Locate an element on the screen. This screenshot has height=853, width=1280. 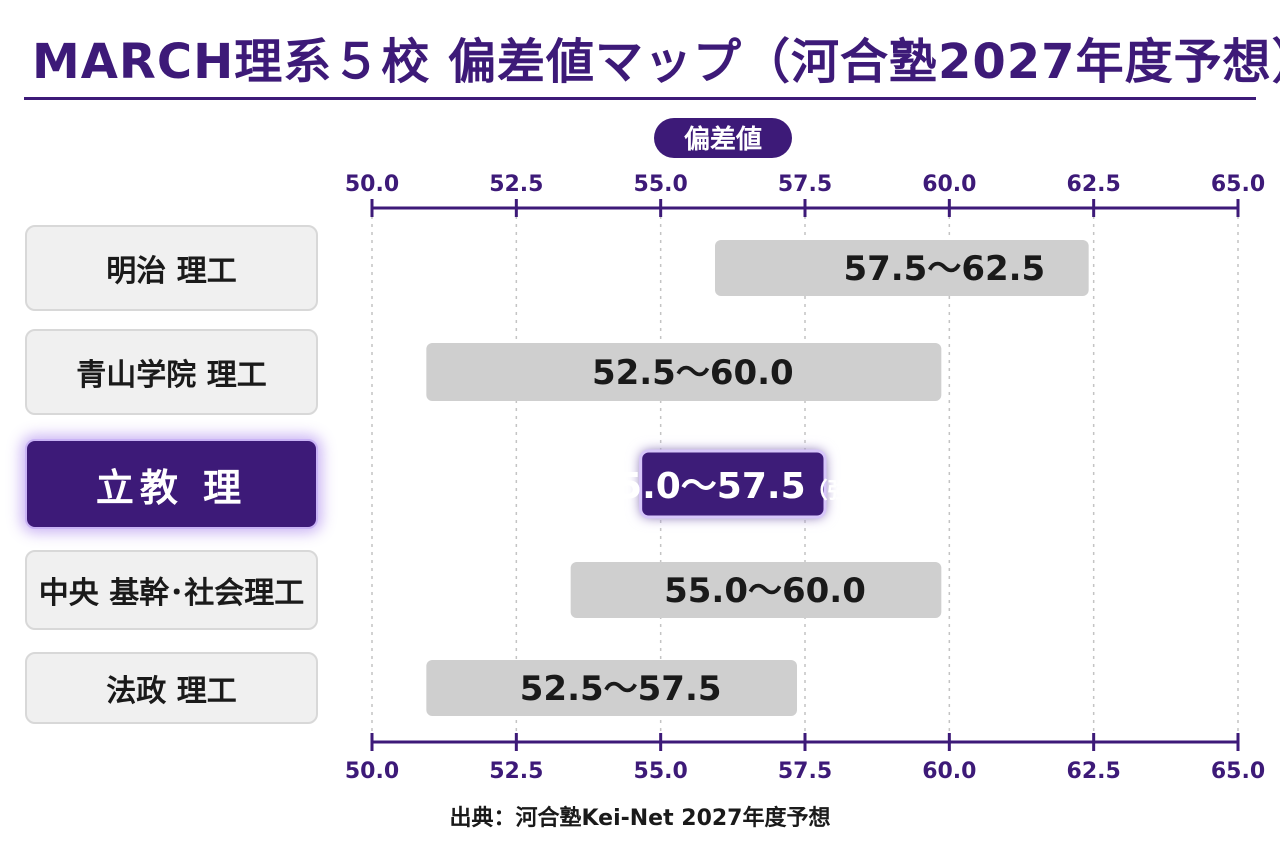
top-tick-label: 50.0 is located at coordinates (372, 184).